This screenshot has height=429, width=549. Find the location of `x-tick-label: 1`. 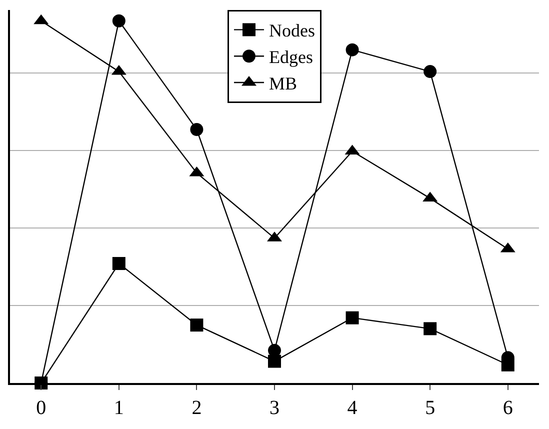

x-tick-label: 1 is located at coordinates (119, 408).